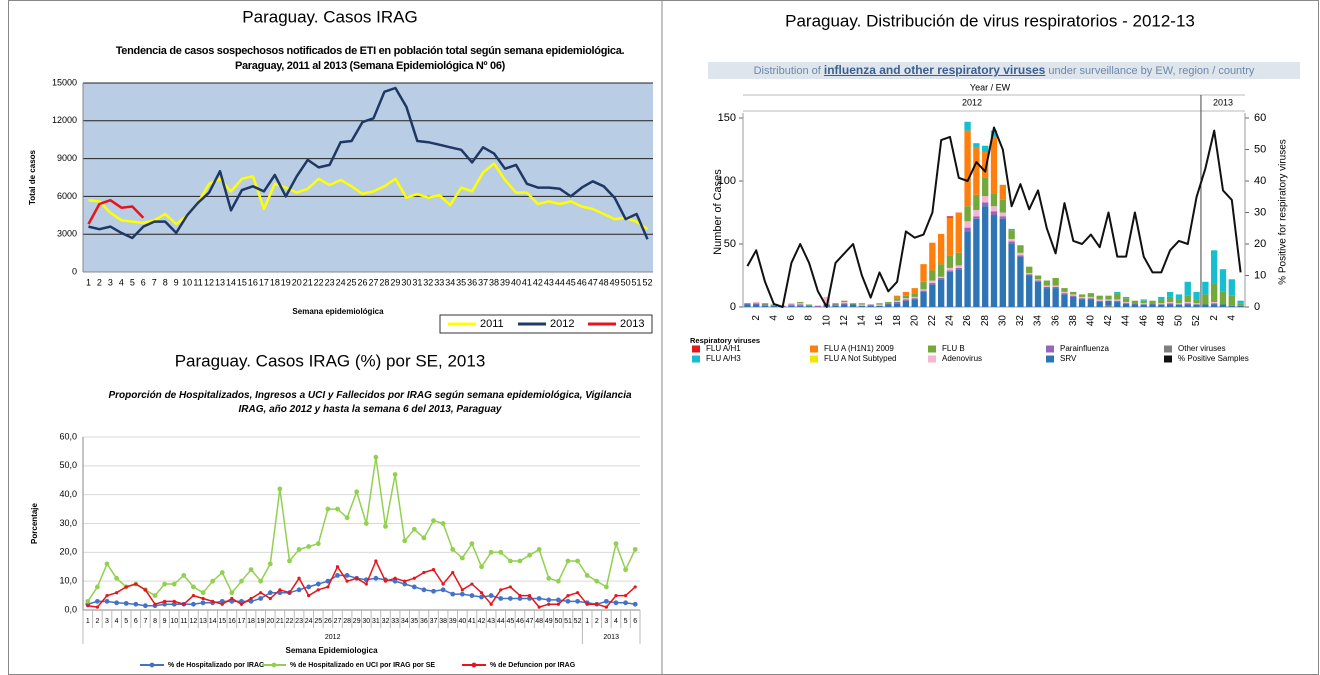 Image resolution: width=1320 pixels, height=675 pixels. Describe the element at coordinates (414, 621) in the screenshot. I see `x-tick-label: 35` at that location.